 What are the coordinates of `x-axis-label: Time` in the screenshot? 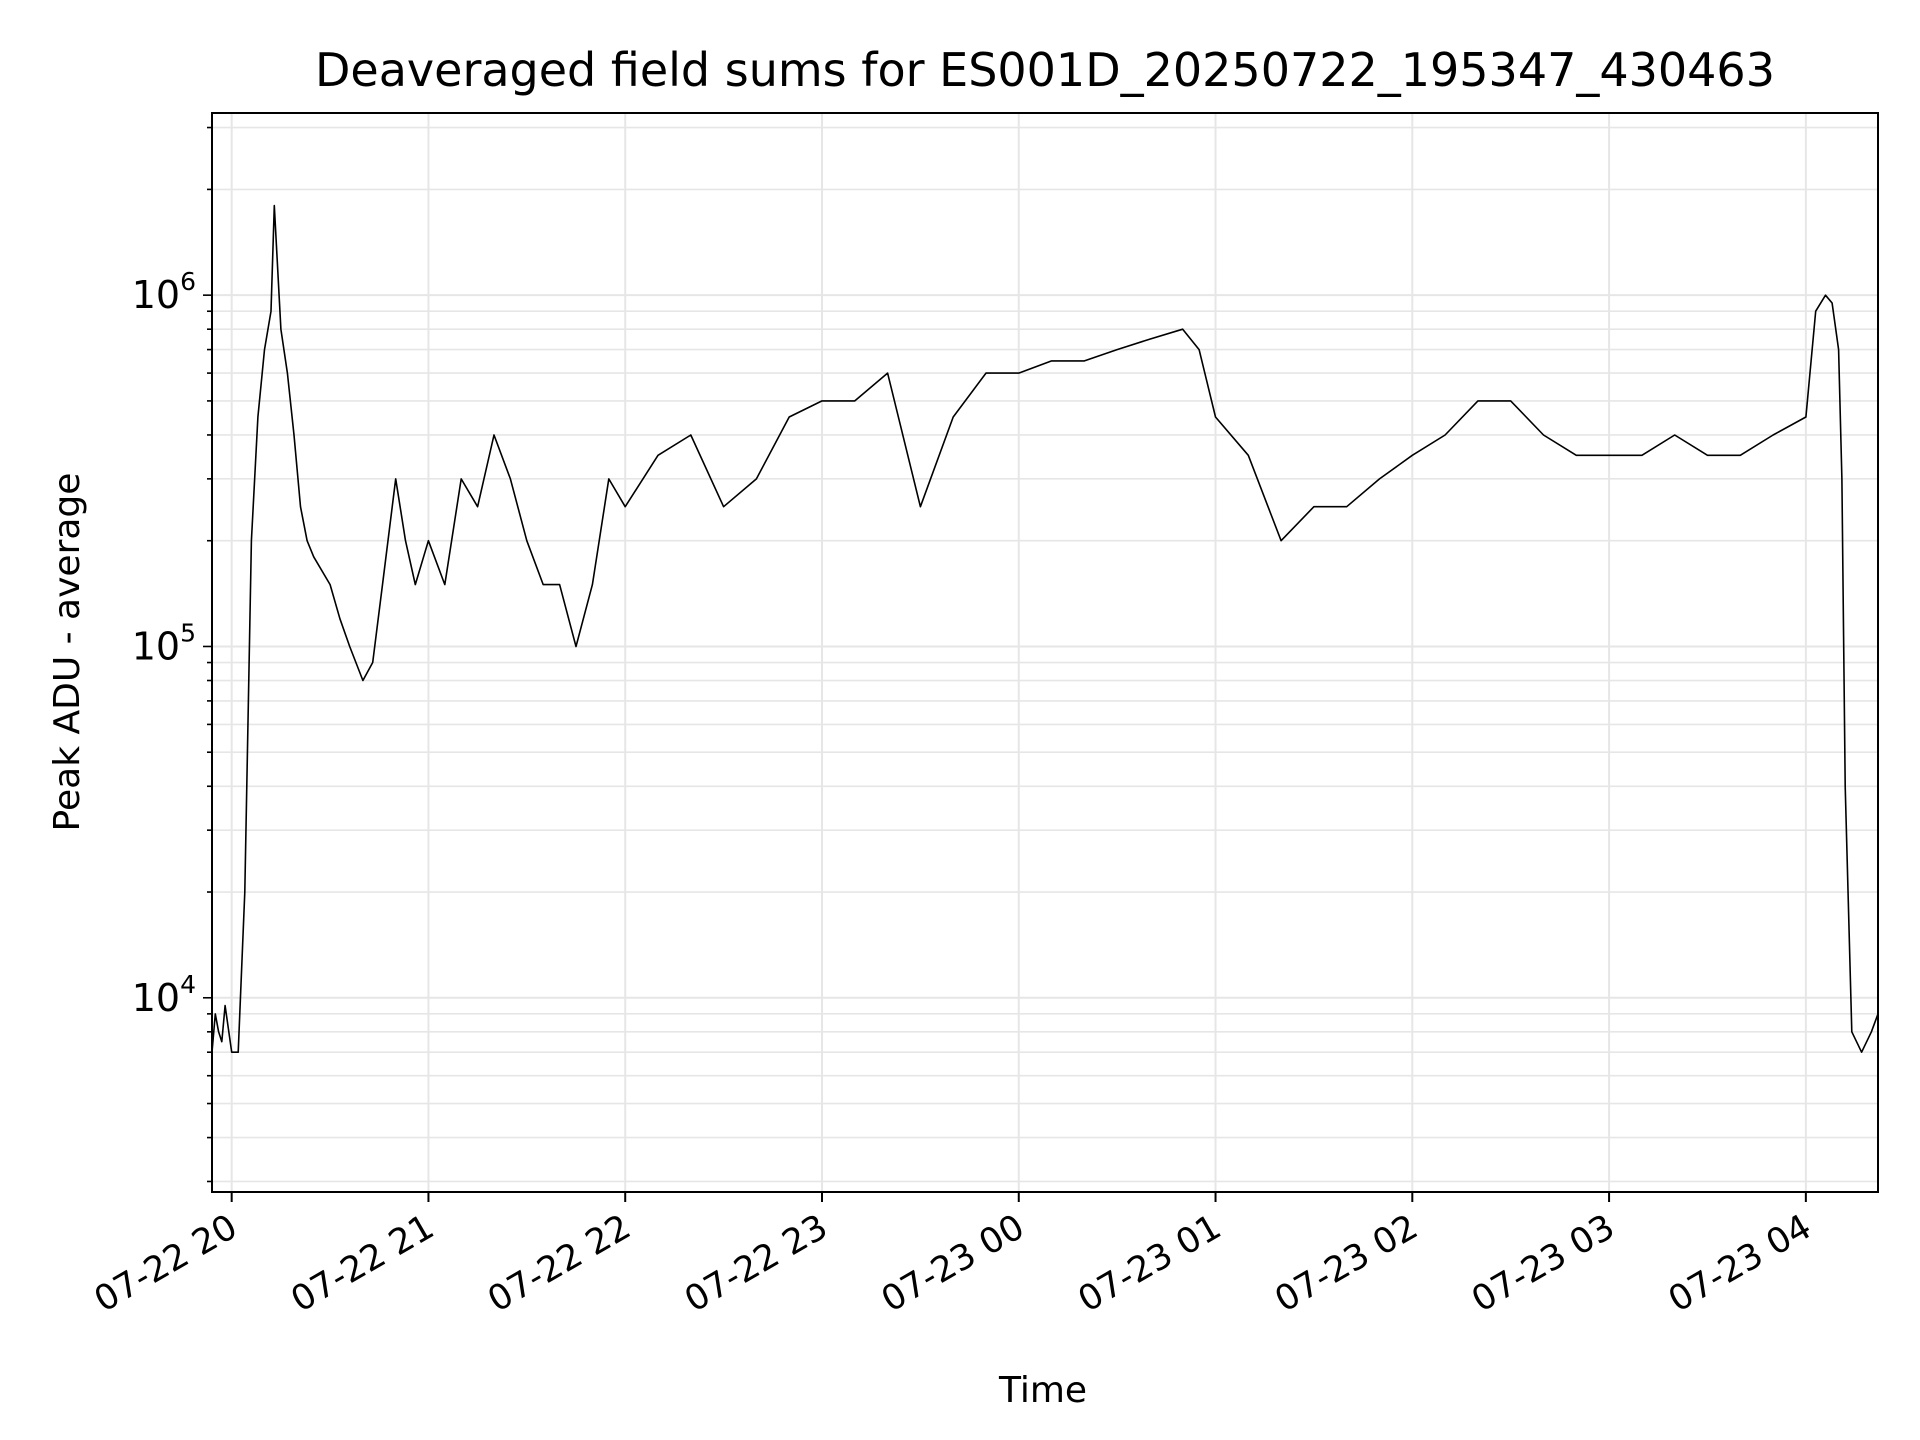 It's located at (1042, 1390).